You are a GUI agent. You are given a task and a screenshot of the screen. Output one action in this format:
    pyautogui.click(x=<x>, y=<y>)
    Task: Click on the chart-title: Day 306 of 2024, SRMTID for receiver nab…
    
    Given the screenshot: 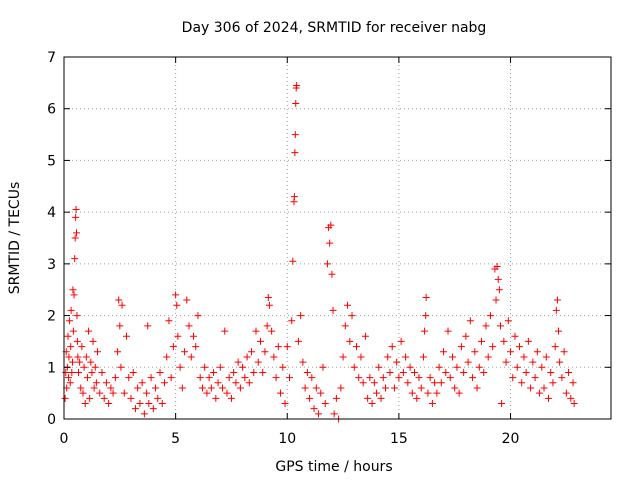 What is the action you would take?
    pyautogui.click(x=334, y=28)
    